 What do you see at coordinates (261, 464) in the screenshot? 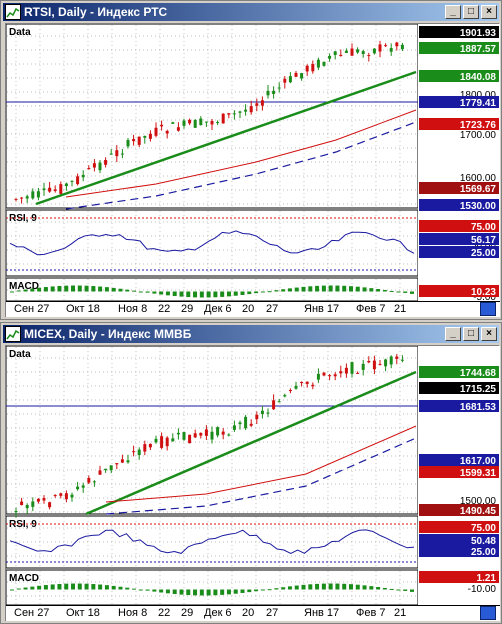
I see `moving-average-red` at bounding box center [261, 464].